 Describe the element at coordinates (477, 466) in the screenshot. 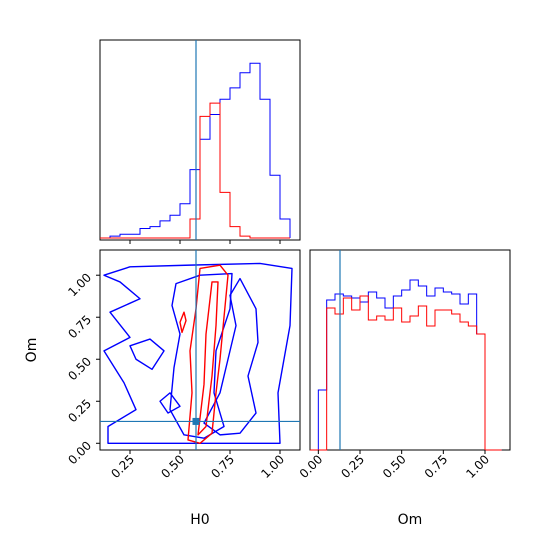

I see `hist-om-x-tick-label: 1.00` at that location.